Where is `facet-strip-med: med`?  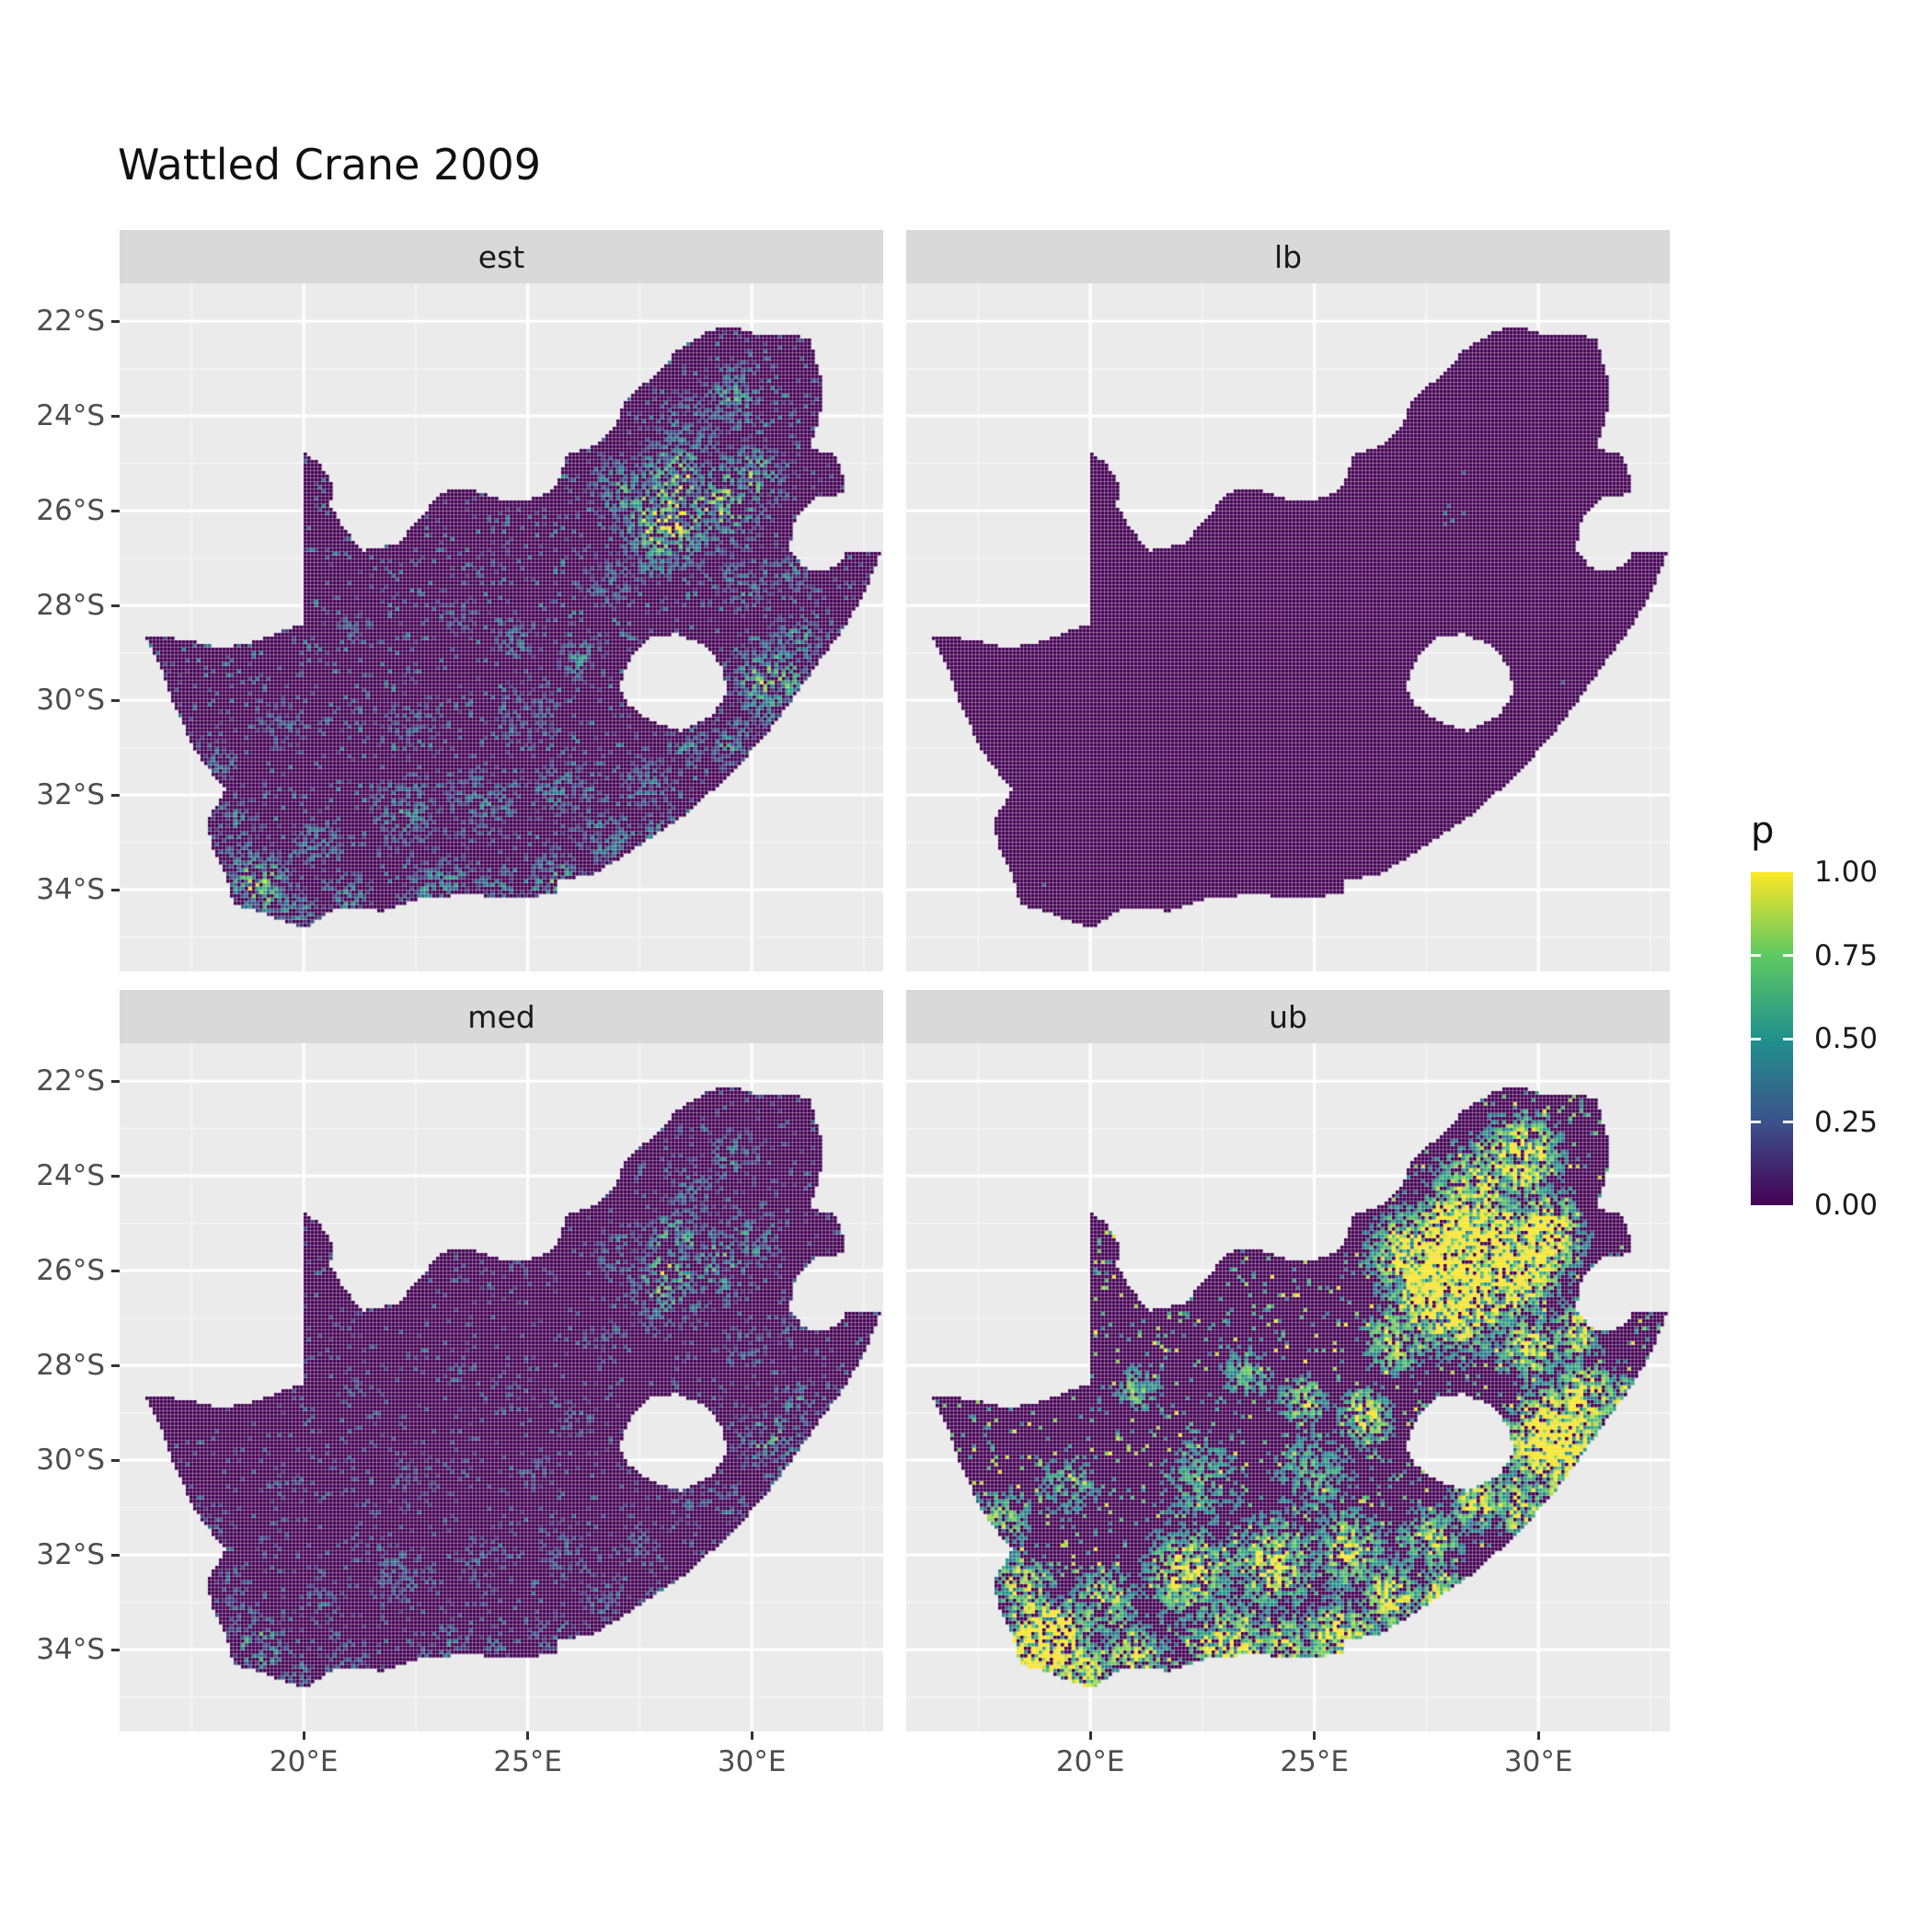 facet-strip-med: med is located at coordinates (501, 1016).